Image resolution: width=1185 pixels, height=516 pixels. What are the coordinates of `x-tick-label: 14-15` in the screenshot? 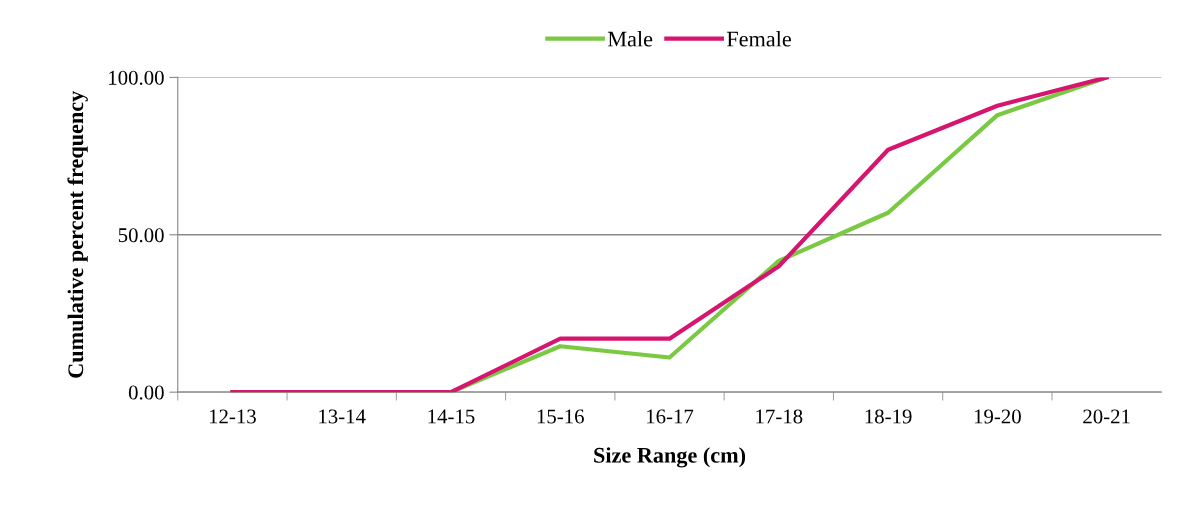 It's located at (451, 416).